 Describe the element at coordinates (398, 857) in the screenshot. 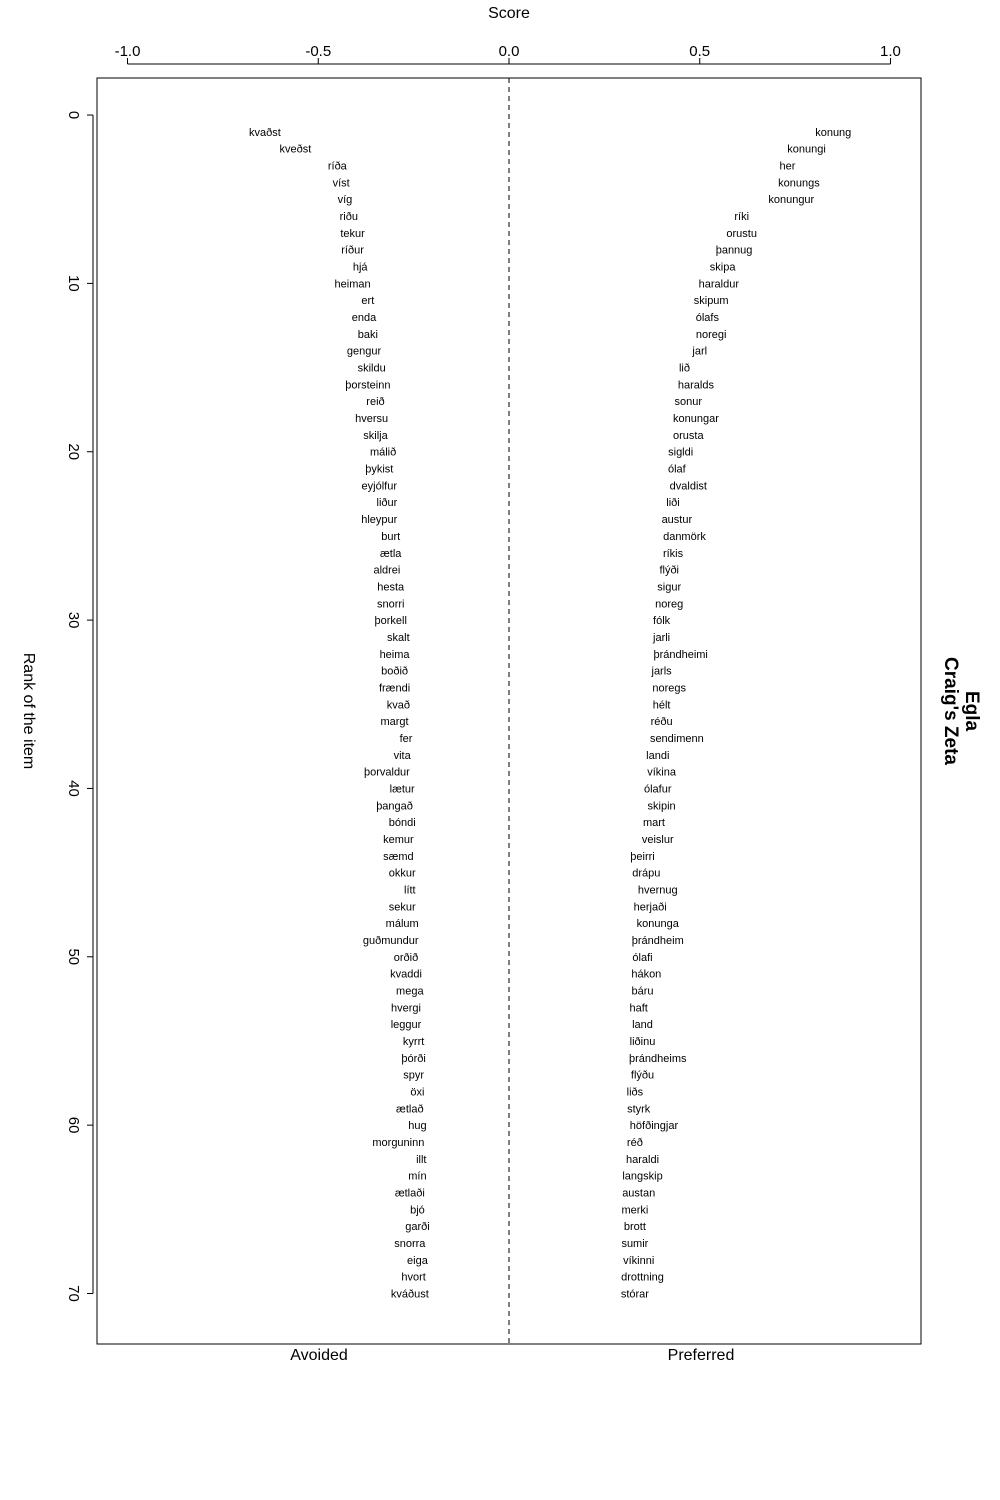

I see `word-label: sæmd` at that location.